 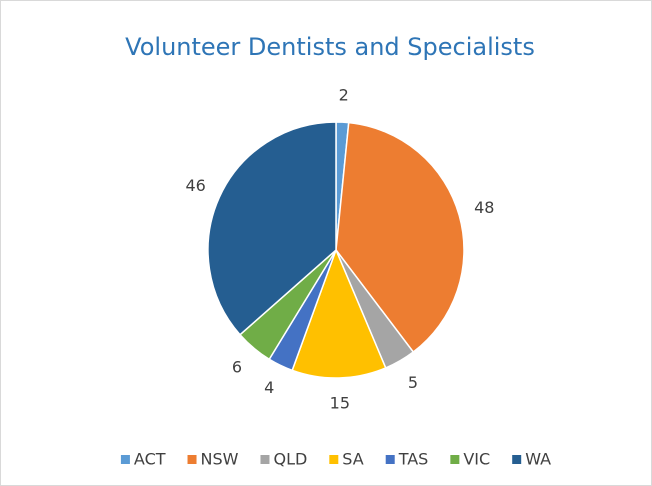 What do you see at coordinates (237, 366) in the screenshot?
I see `data-label: 6` at bounding box center [237, 366].